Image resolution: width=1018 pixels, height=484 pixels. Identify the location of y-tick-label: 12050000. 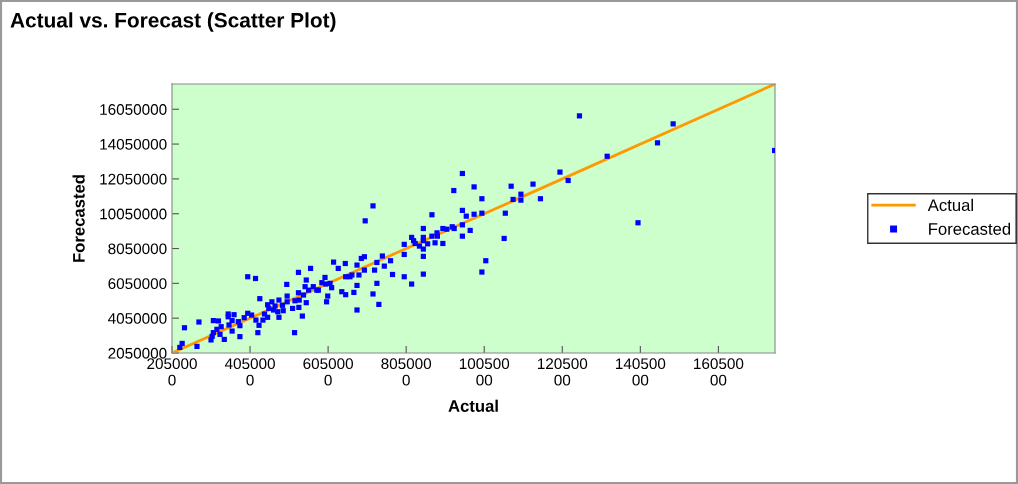
(133, 179).